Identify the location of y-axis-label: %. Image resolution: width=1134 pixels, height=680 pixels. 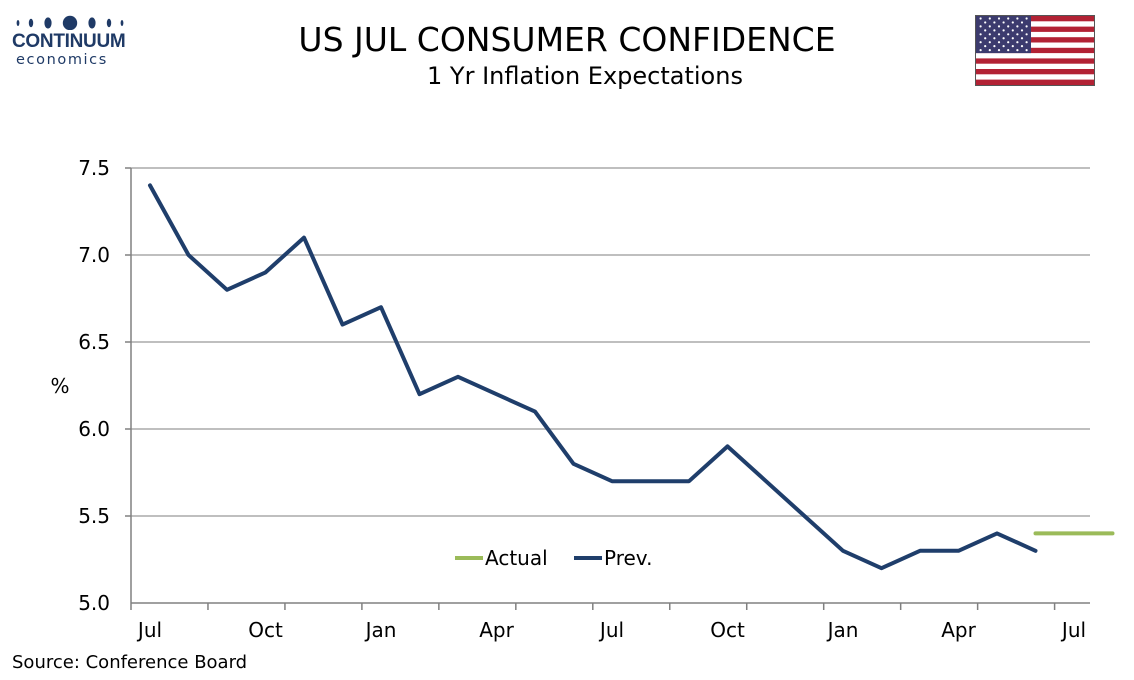
(59, 386).